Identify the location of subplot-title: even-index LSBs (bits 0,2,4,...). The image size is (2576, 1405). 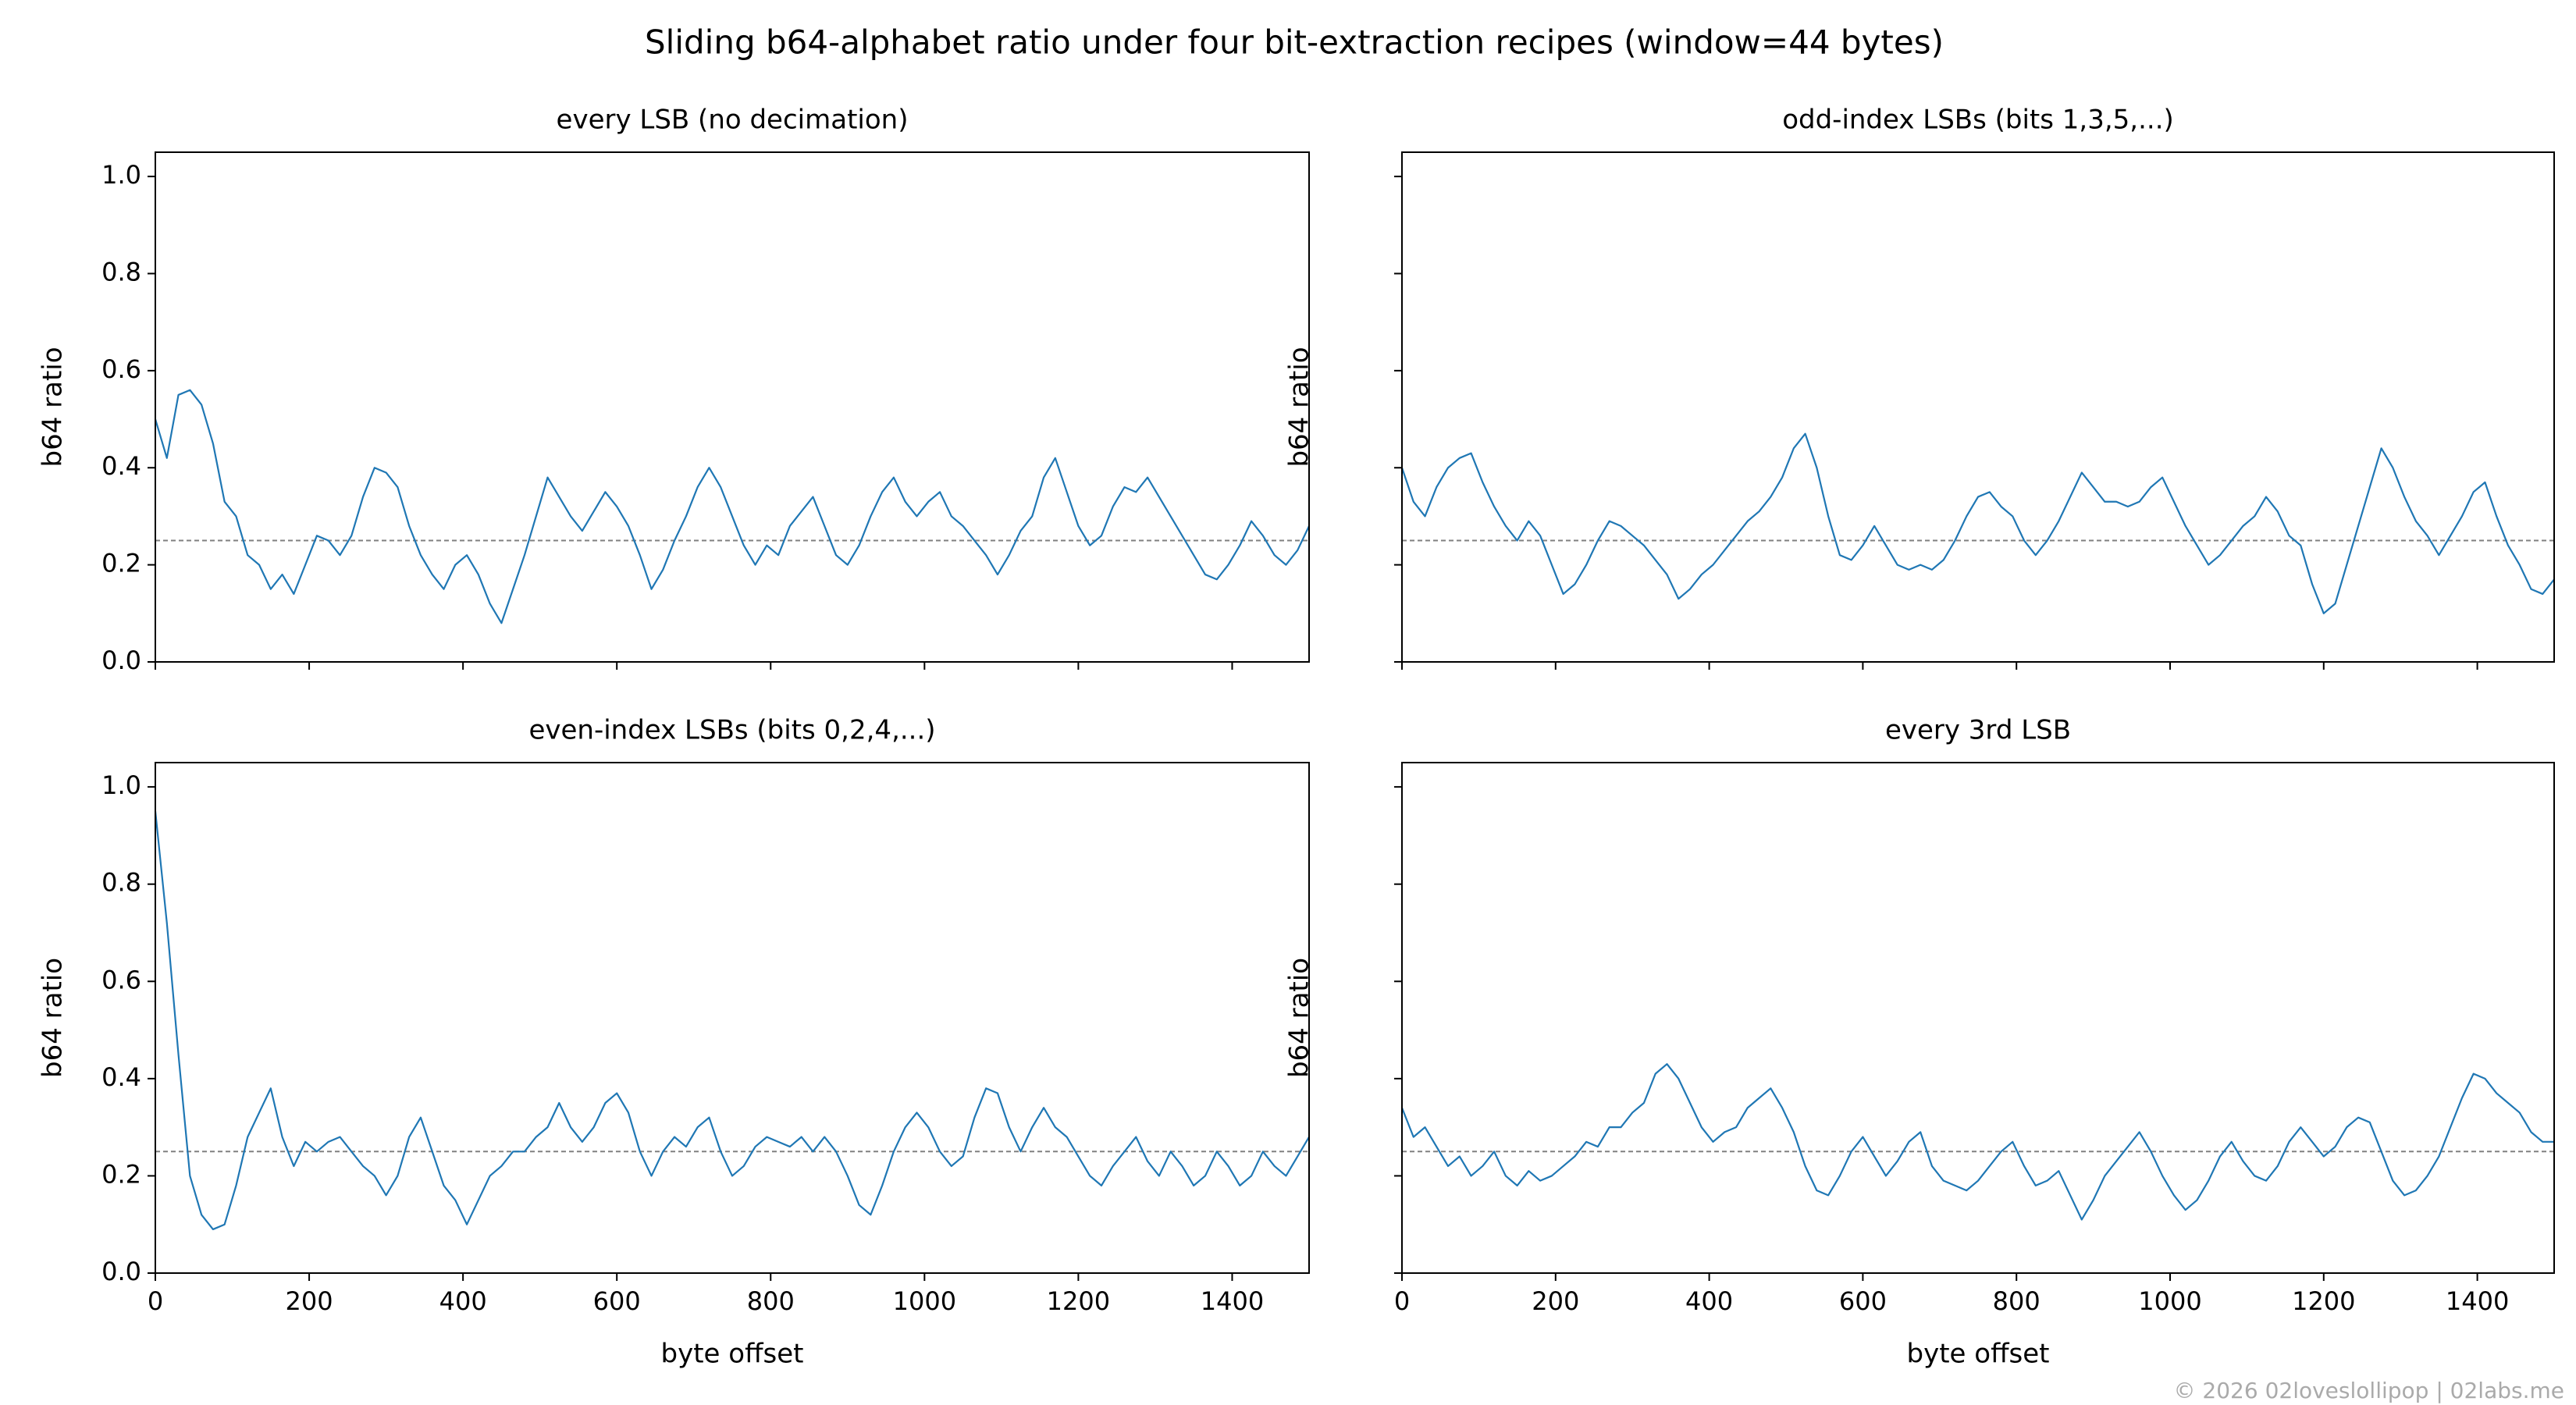
(731, 730).